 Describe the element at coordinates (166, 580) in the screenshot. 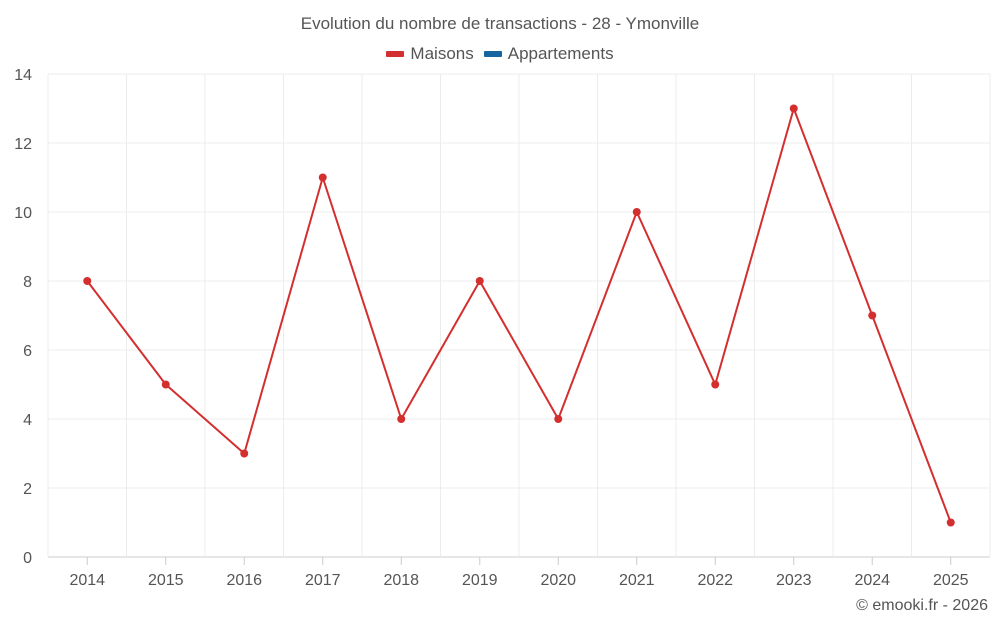

I see `x-tick-label: 2015` at that location.